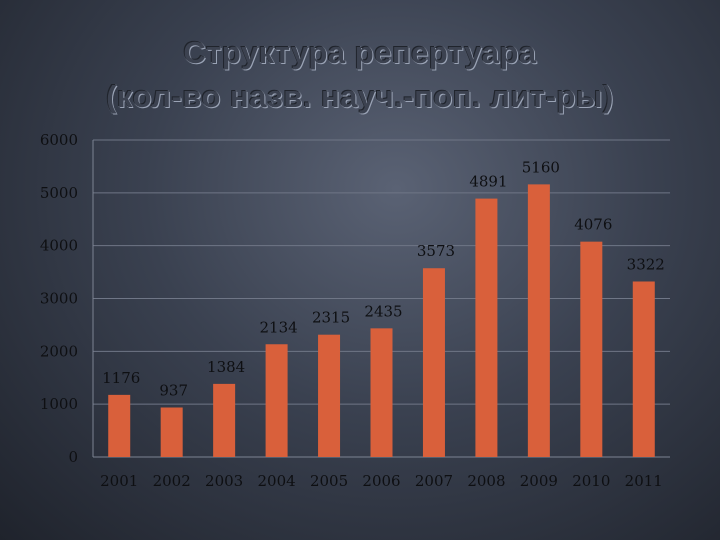 The width and height of the screenshot is (720, 540). I want to click on data-label: 4891, so click(488, 182).